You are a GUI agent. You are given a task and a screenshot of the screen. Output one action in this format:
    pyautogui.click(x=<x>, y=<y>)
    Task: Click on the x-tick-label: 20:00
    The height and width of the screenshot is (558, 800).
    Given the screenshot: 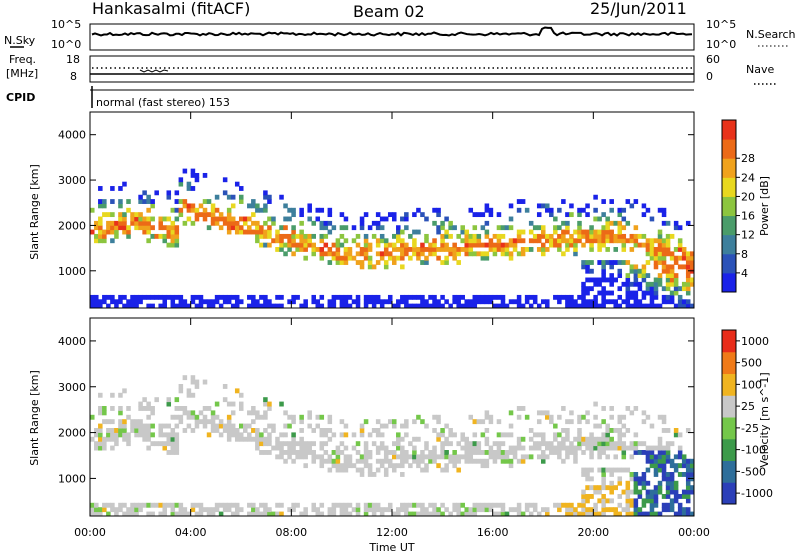 What is the action you would take?
    pyautogui.click(x=593, y=532)
    